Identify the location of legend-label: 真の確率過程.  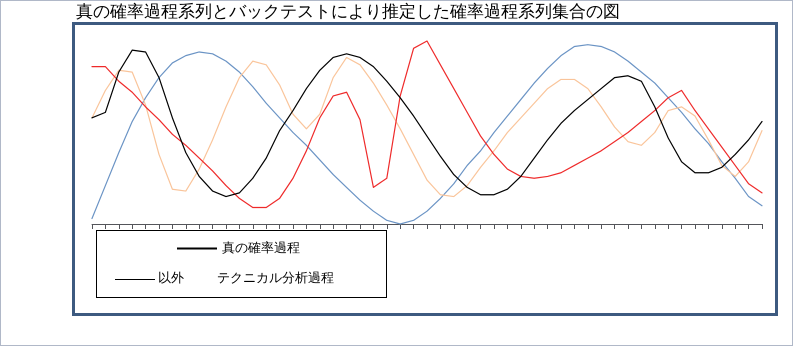
(261, 248).